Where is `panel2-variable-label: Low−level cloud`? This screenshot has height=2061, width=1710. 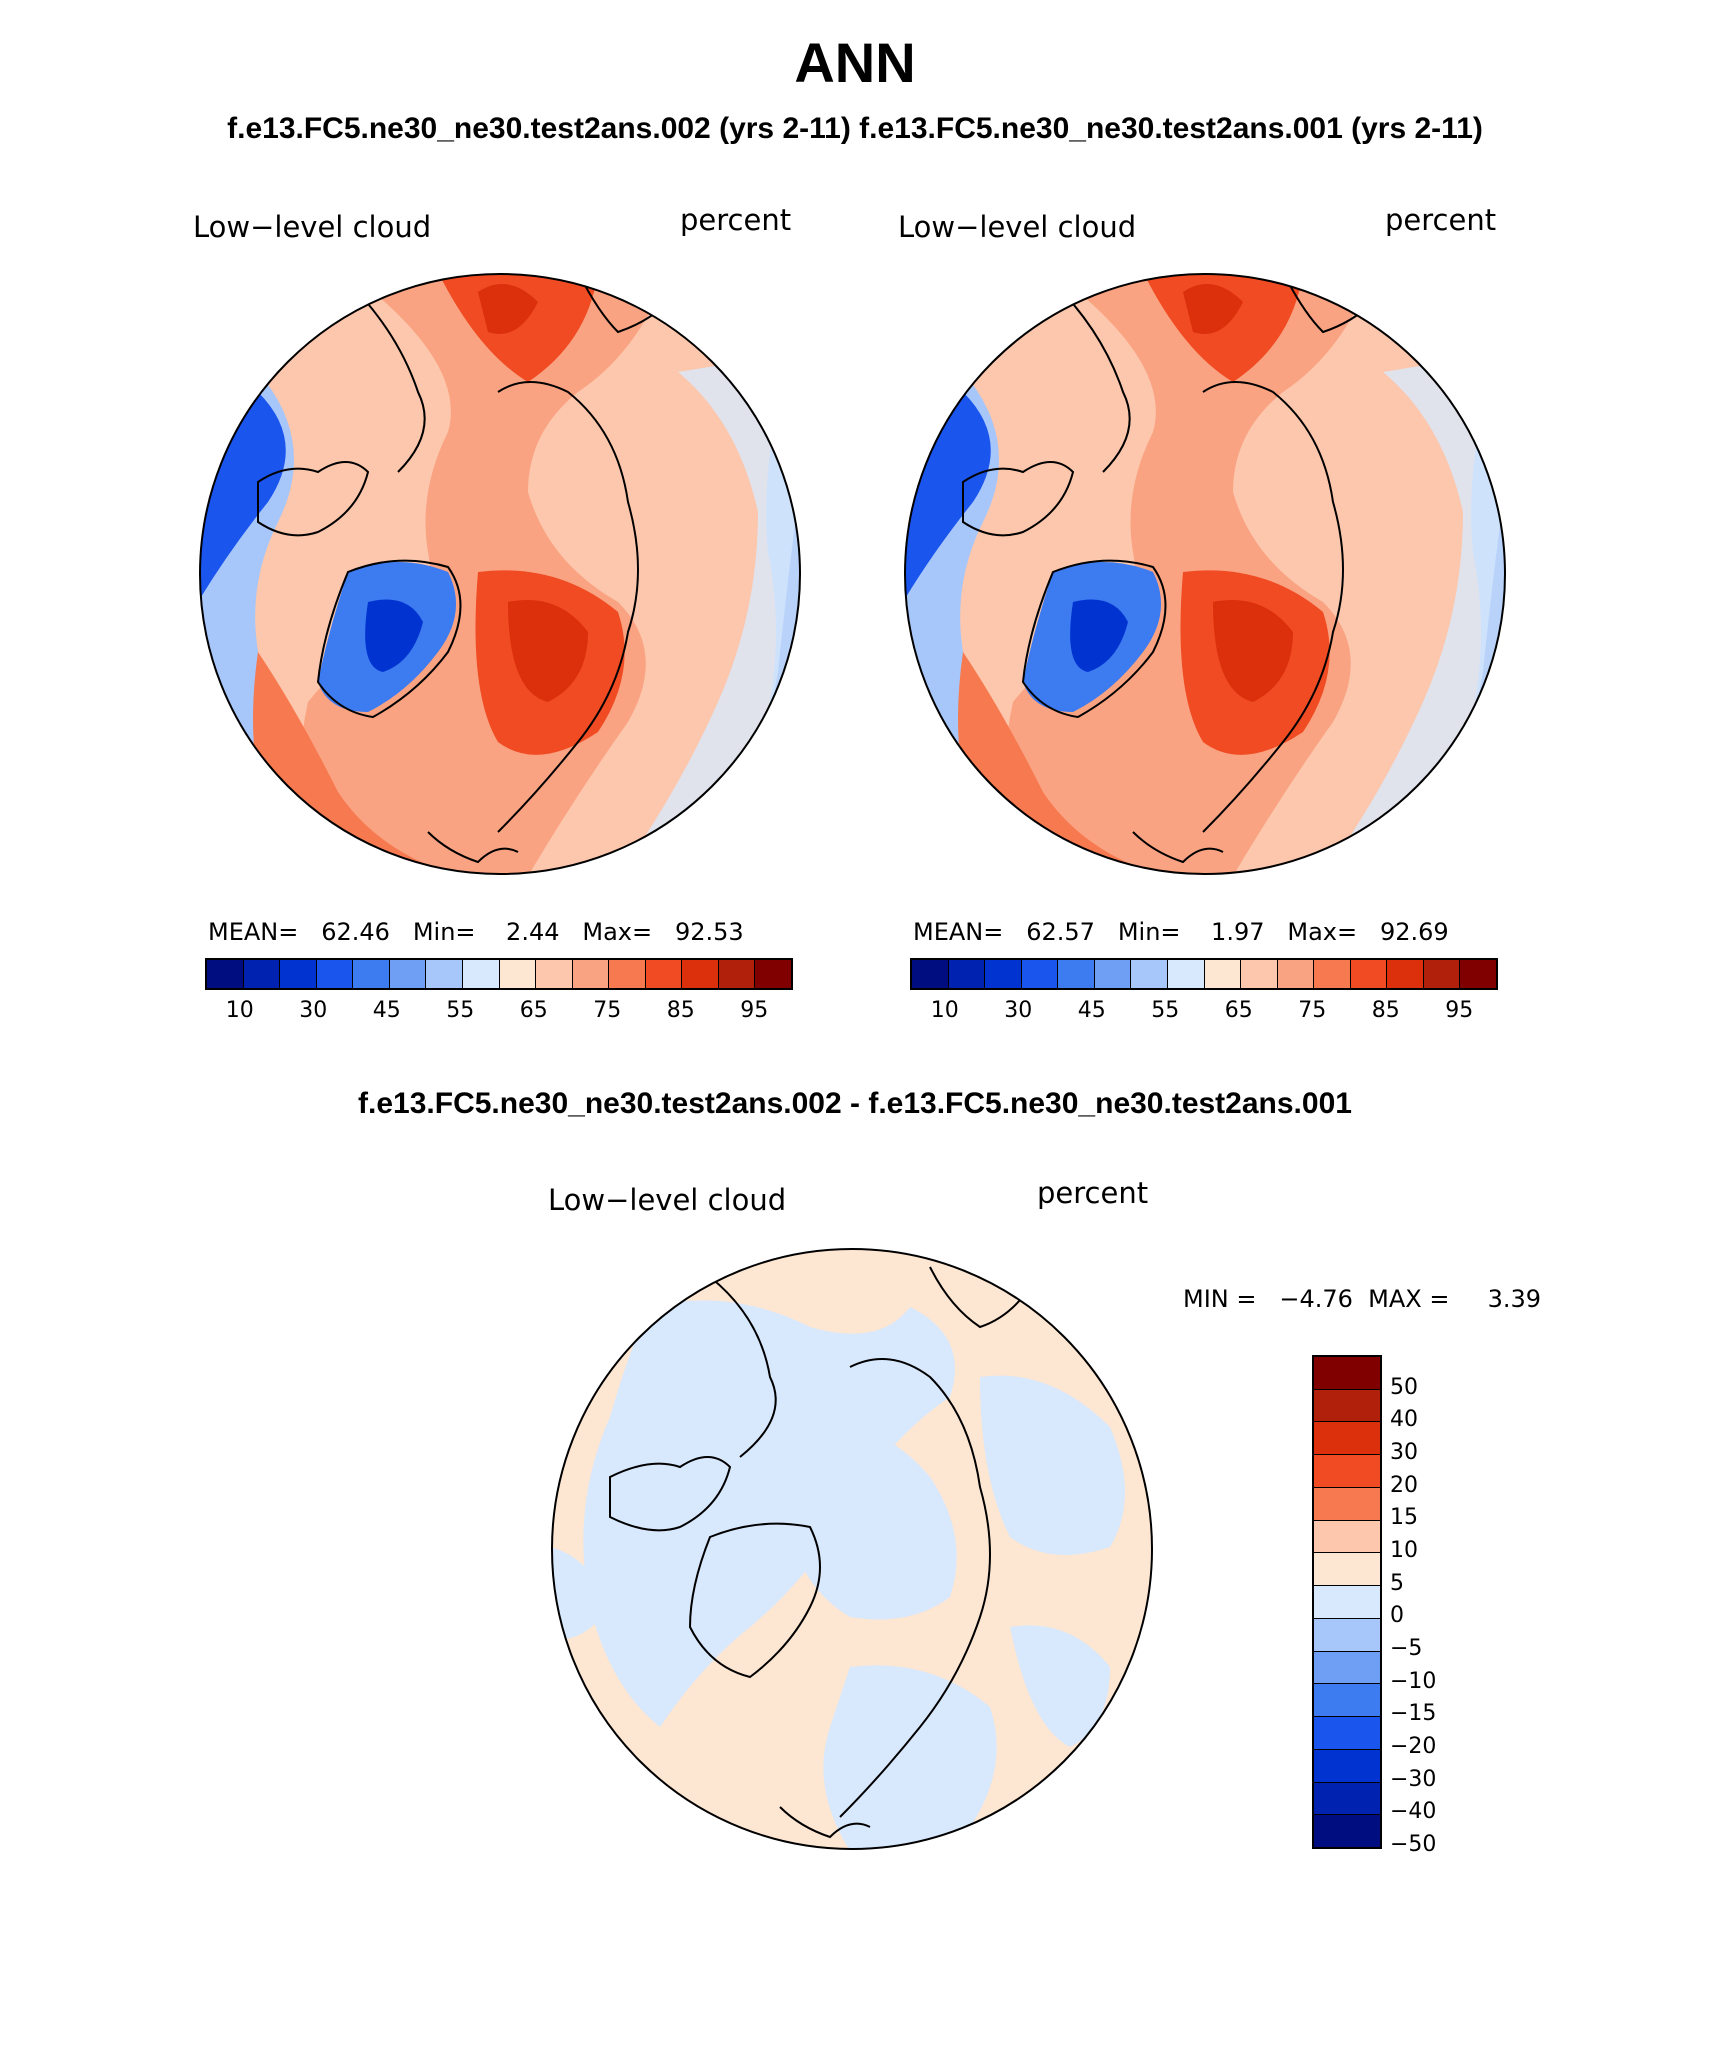 panel2-variable-label: Low−level cloud is located at coordinates (1017, 227).